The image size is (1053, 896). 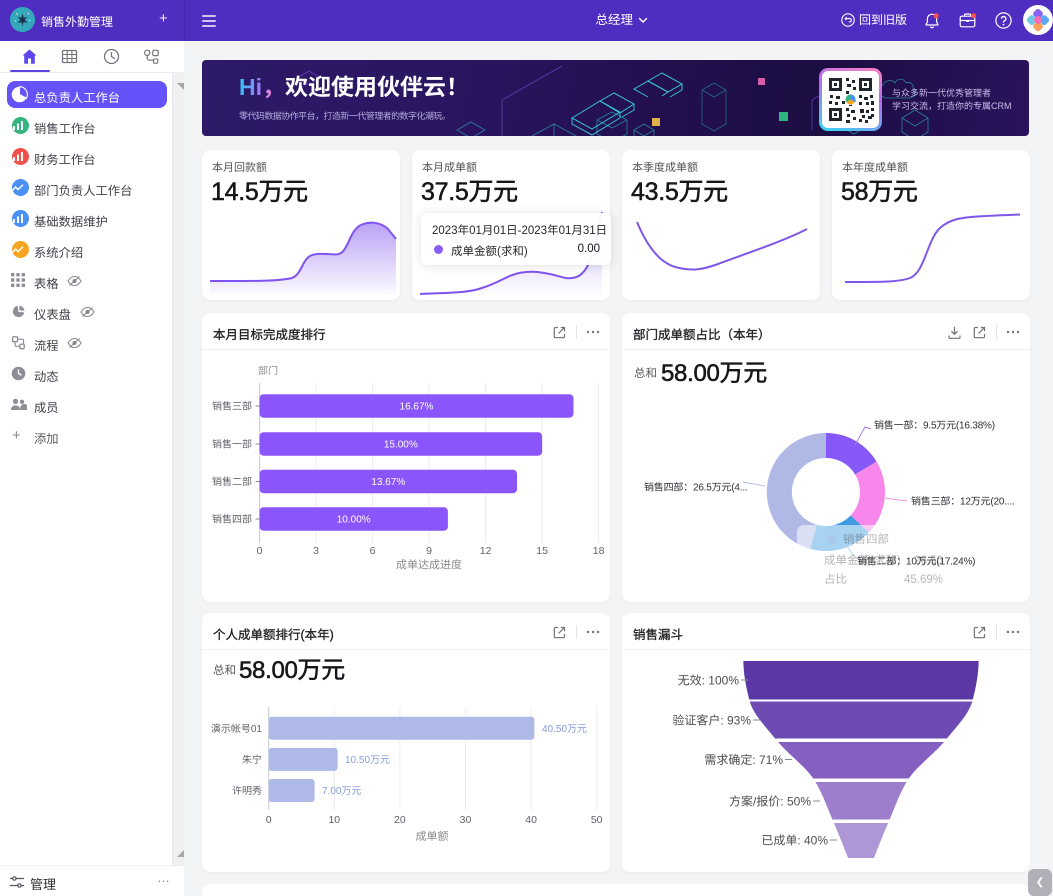 I want to click on svg-text: 6, so click(x=373, y=551).